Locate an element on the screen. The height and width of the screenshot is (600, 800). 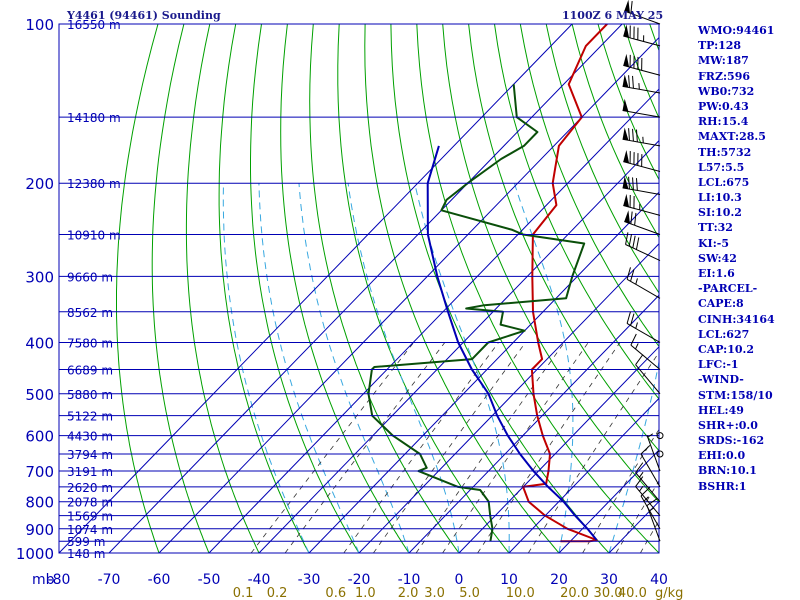
index-item: CAP:10.2 is located at coordinates (726, 349).